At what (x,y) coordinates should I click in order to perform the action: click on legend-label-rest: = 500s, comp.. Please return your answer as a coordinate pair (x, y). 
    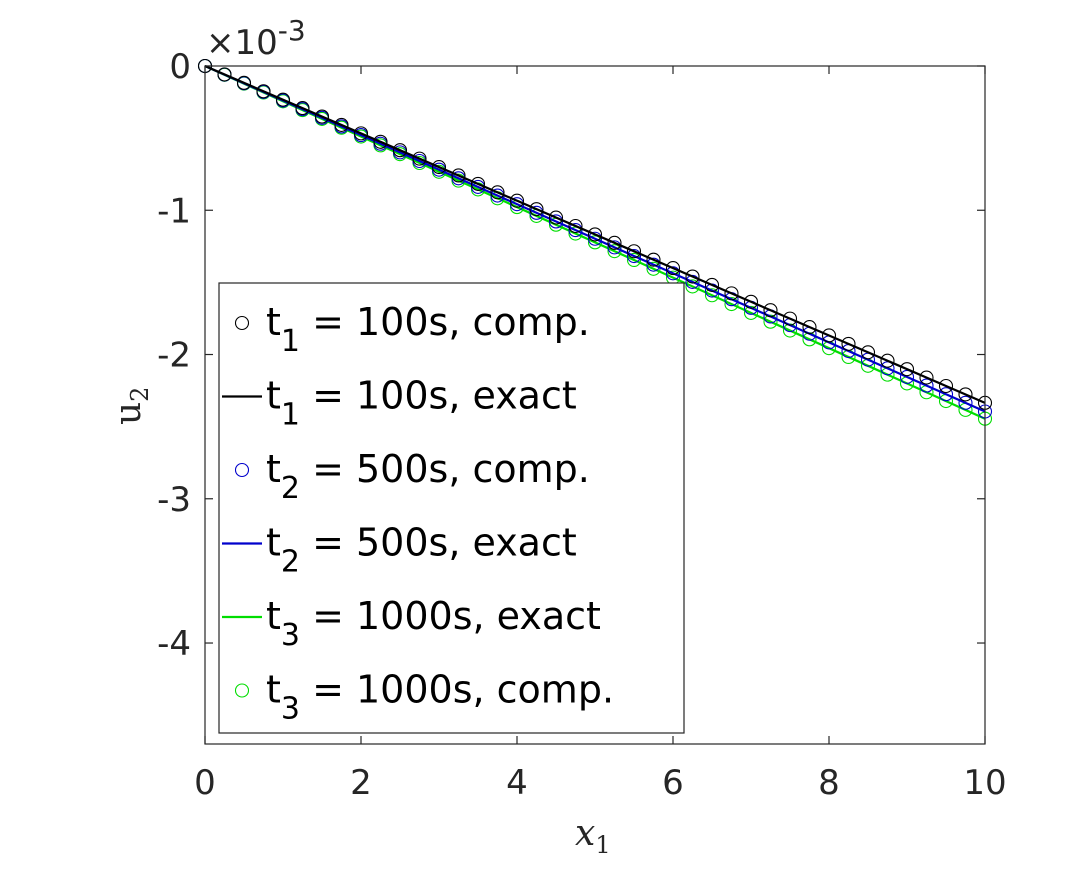
    Looking at the image, I should click on (445, 469).